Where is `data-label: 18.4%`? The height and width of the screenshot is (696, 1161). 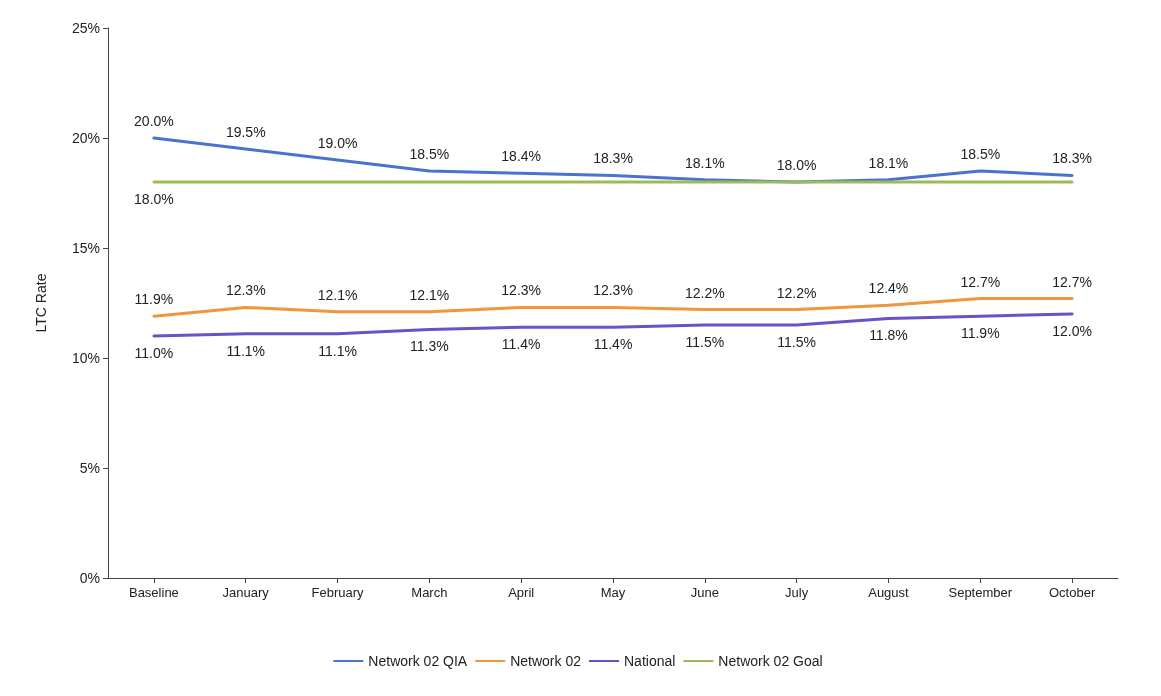 data-label: 18.4% is located at coordinates (521, 156).